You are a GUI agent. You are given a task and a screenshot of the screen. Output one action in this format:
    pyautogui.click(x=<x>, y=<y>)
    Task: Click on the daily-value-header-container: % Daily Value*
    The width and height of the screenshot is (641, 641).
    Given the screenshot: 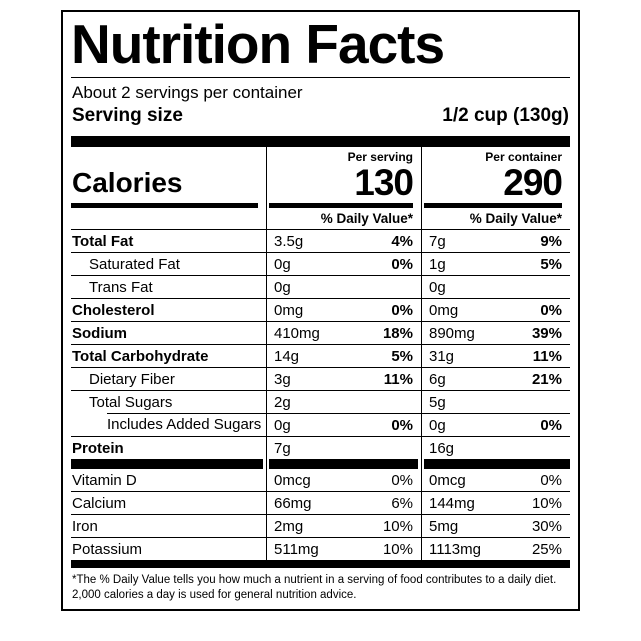 What is the action you would take?
    pyautogui.click(x=495, y=218)
    